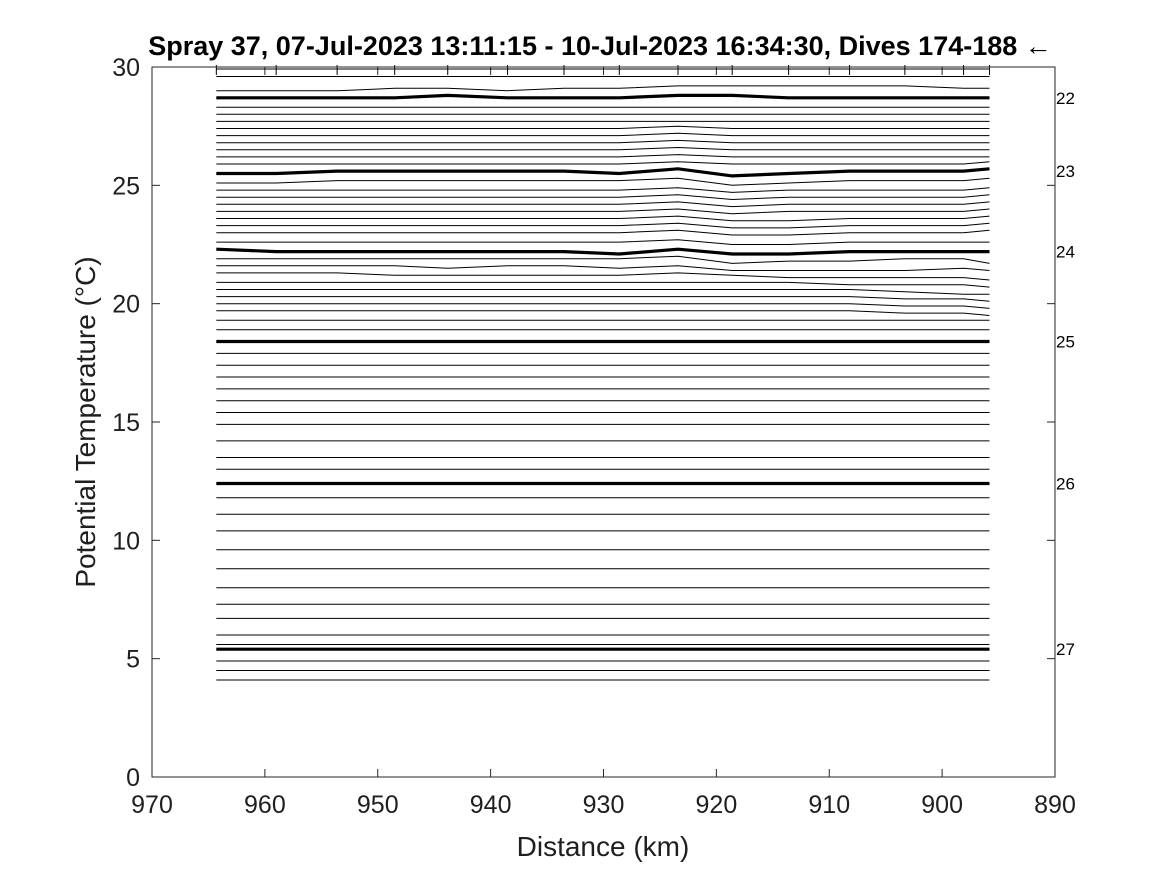  What do you see at coordinates (1055, 805) in the screenshot?
I see `x-tick-label: 890` at bounding box center [1055, 805].